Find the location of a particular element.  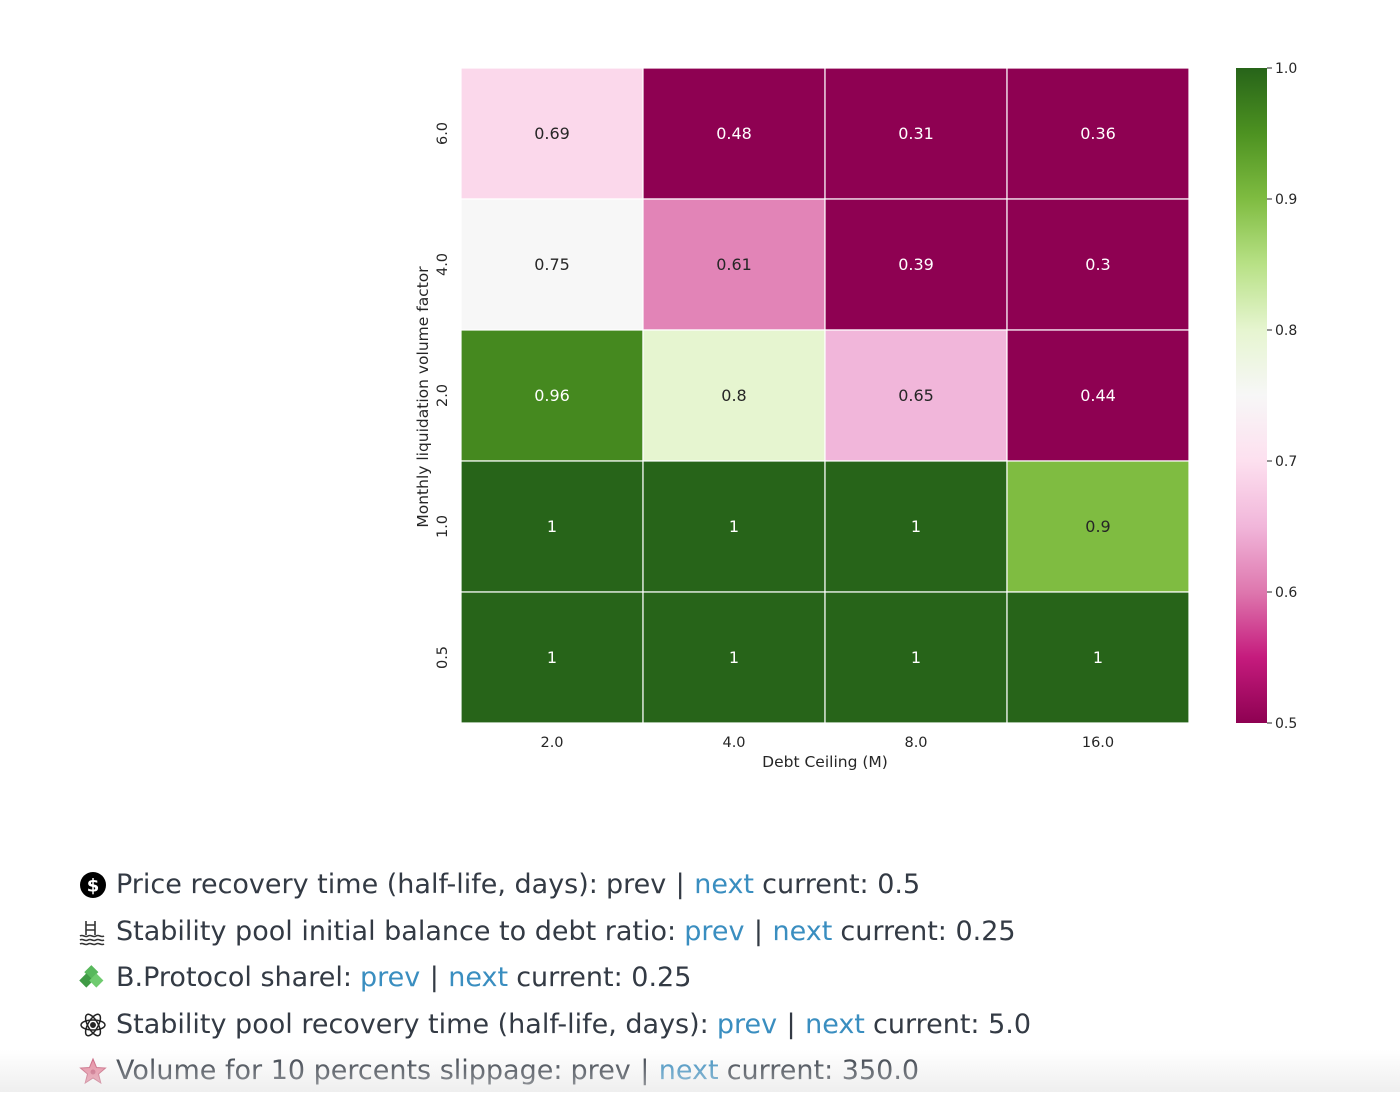

heatmap-cell-label: 0.48 is located at coordinates (734, 133).